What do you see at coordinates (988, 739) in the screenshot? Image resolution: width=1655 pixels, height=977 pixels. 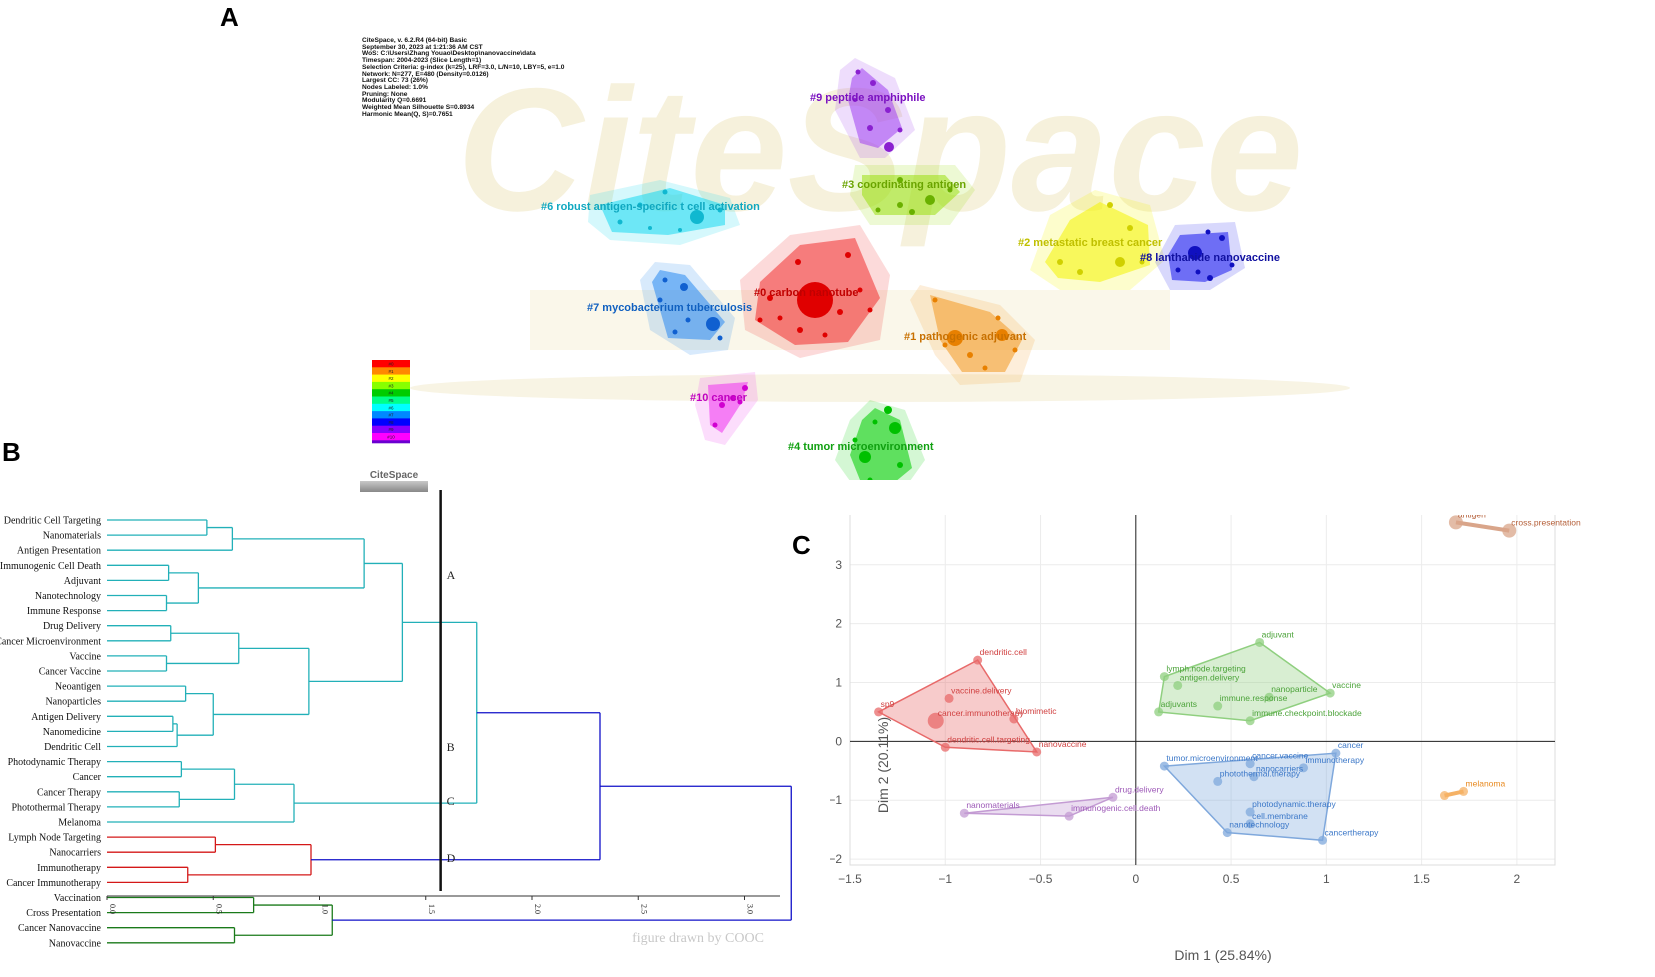 I see `scatter-point-label: dendritic.cell.targeting` at bounding box center [988, 739].